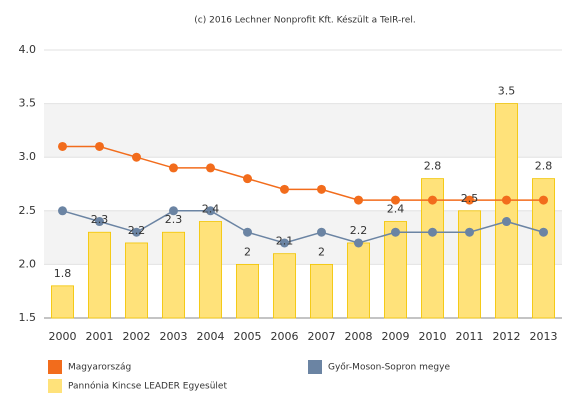 The width and height of the screenshot is (565, 403). I want to click on x-tick-label: 2008, so click(359, 336).